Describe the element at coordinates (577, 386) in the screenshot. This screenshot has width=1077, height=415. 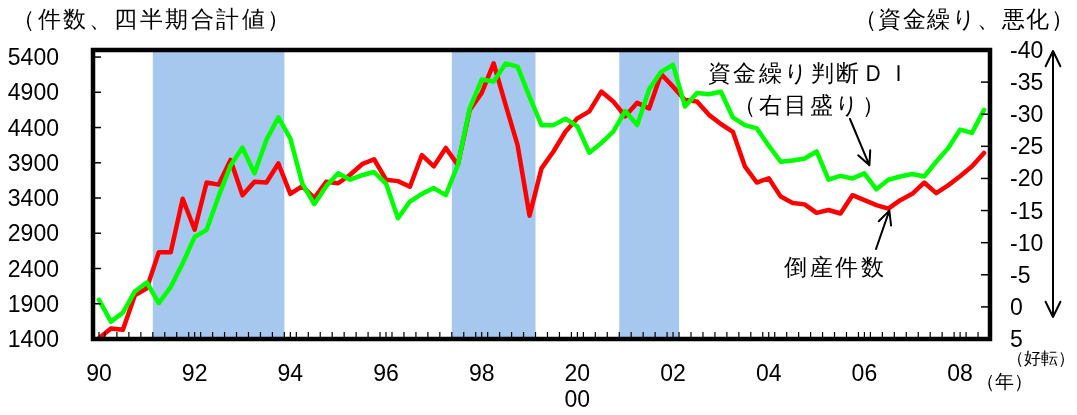
I see `xtick-label: 20 00` at that location.